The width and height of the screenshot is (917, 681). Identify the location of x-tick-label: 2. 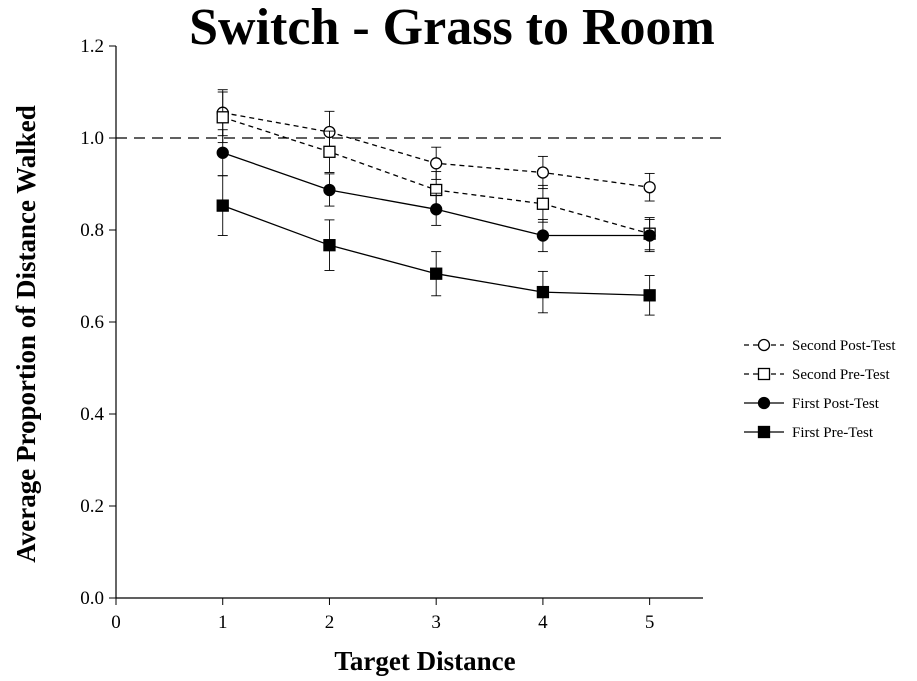
(330, 622).